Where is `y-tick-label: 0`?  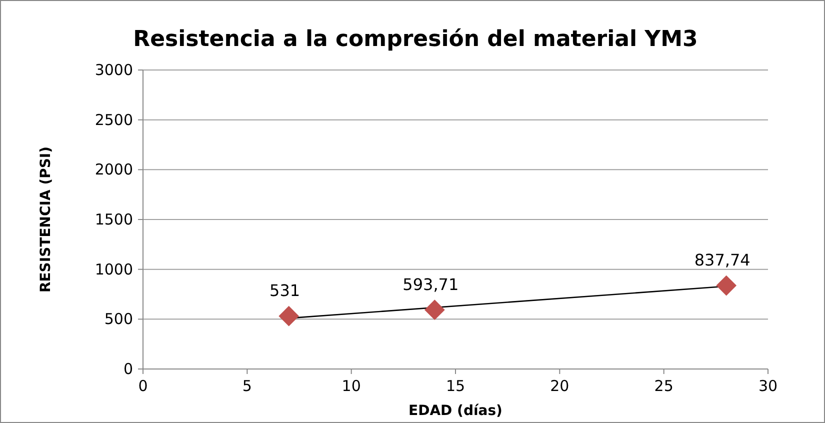
y-tick-label: 0 is located at coordinates (128, 369).